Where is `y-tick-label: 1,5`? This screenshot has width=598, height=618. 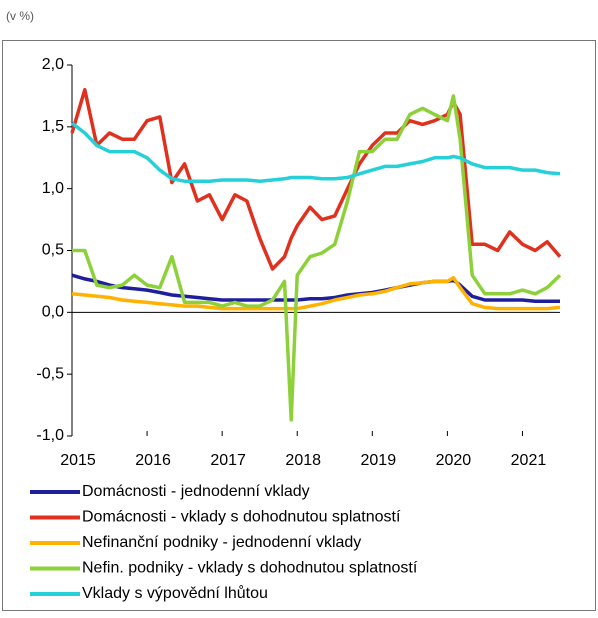 y-tick-label: 1,5 is located at coordinates (53, 126).